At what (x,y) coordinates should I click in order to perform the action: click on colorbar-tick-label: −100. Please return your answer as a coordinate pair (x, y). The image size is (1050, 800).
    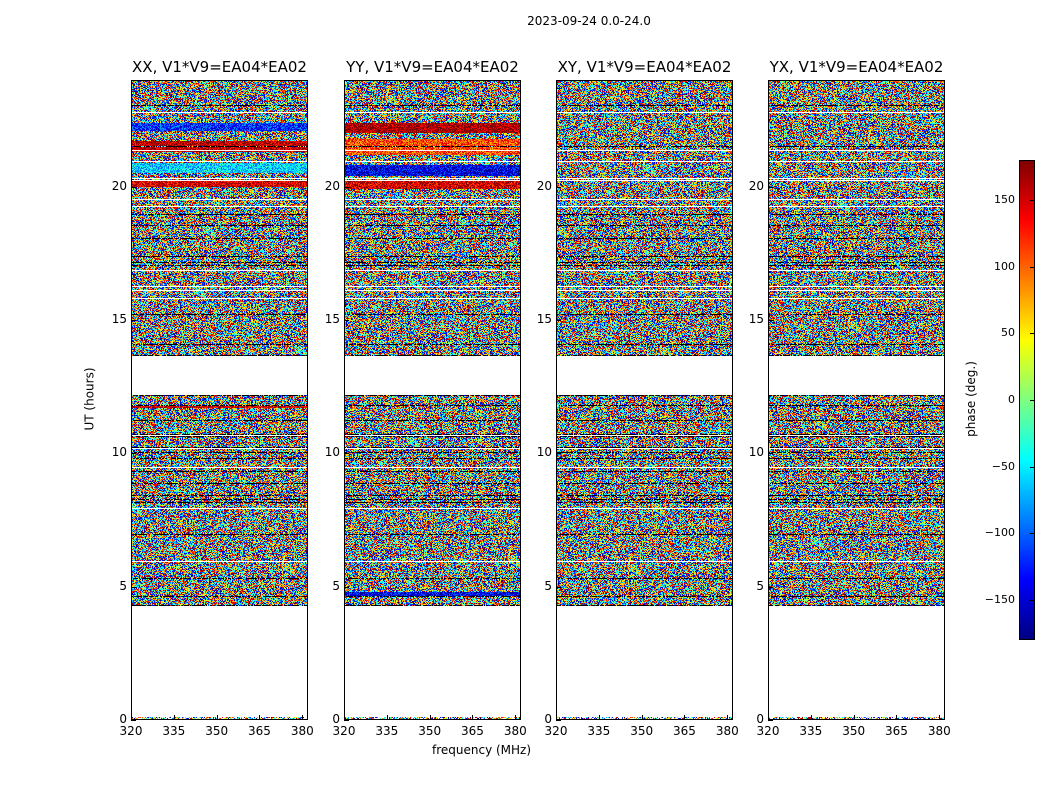
    Looking at the image, I should click on (999, 533).